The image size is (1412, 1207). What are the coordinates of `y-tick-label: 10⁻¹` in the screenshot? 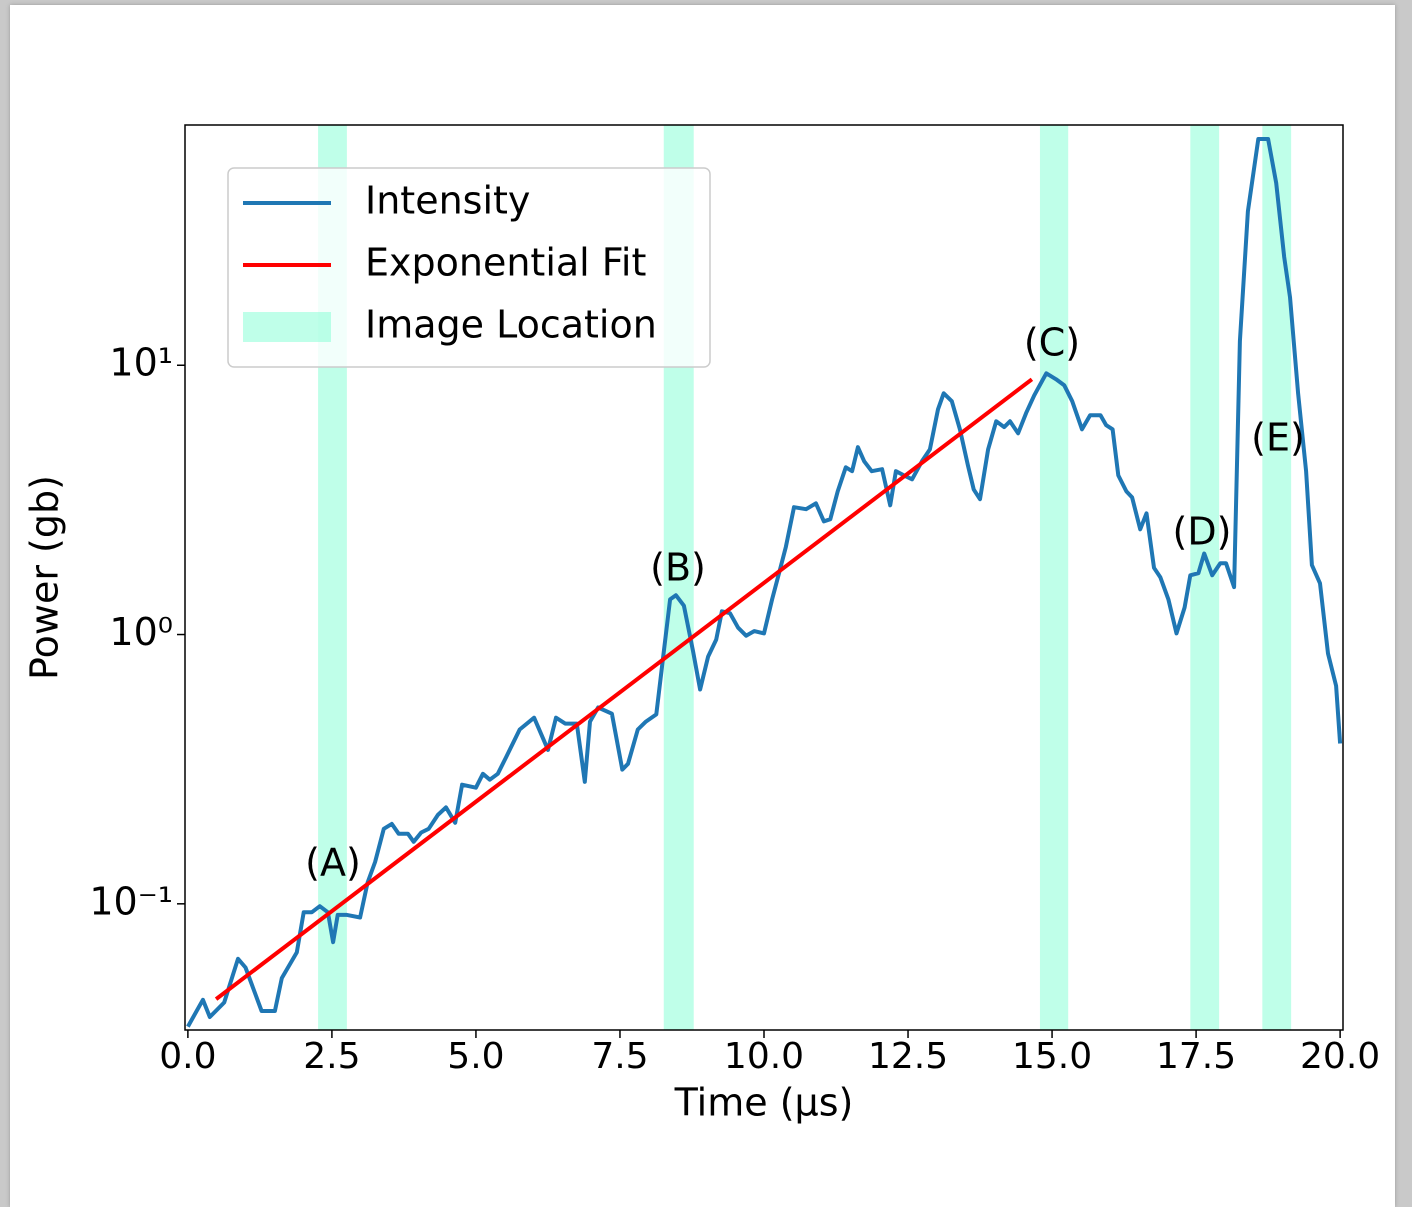 It's located at (131, 901).